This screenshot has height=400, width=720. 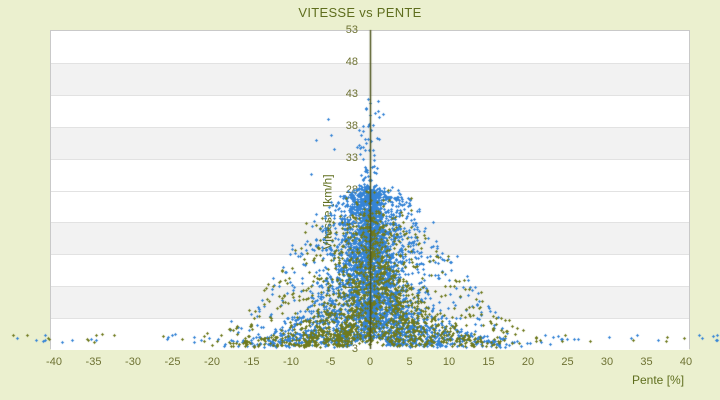 I want to click on y-tick-label: 8, so click(x=354, y=317).